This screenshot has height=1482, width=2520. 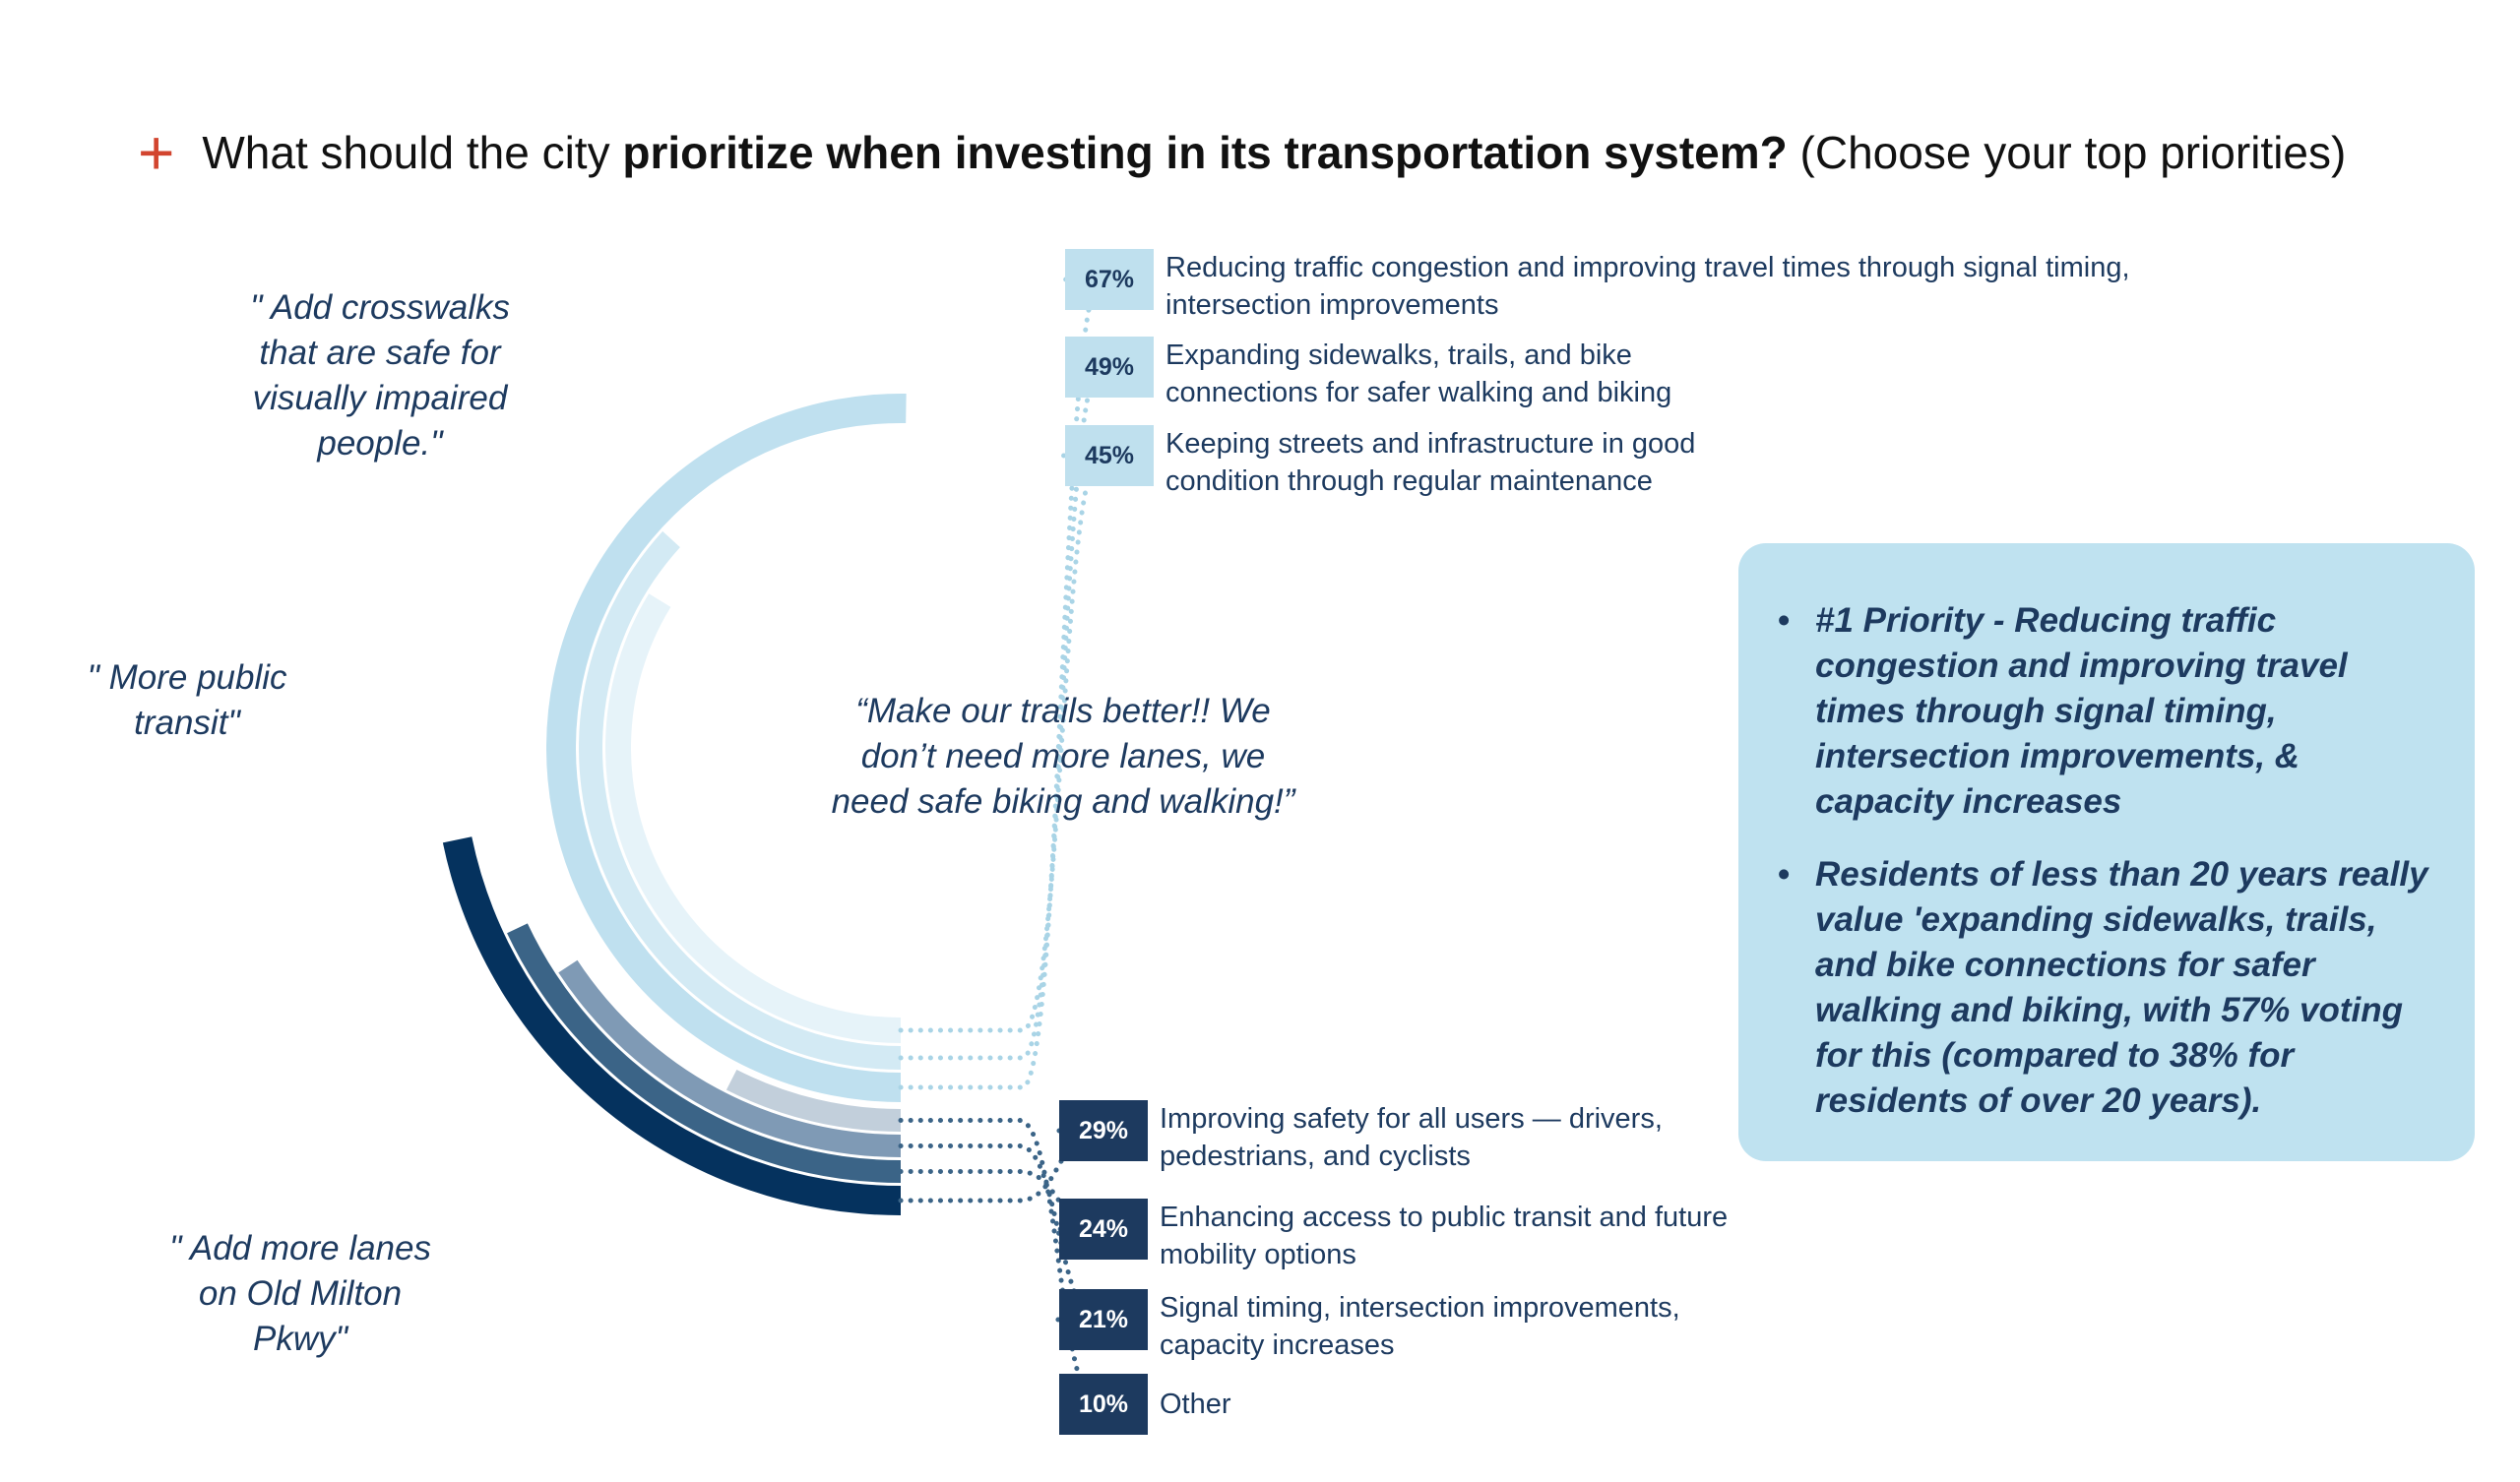 I want to click on legend-item-7: 10% Other, so click(x=1601, y=1404).